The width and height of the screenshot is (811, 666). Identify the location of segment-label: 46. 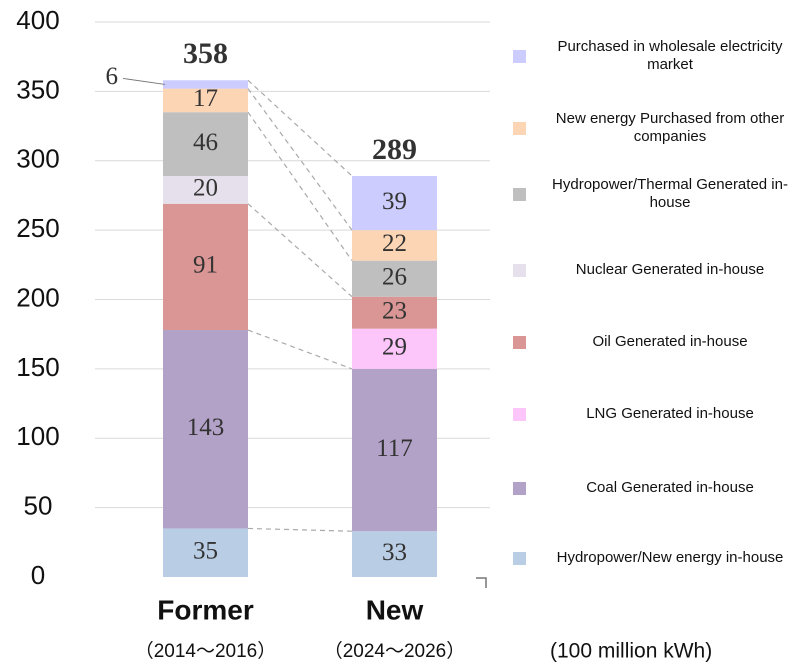
(205, 142).